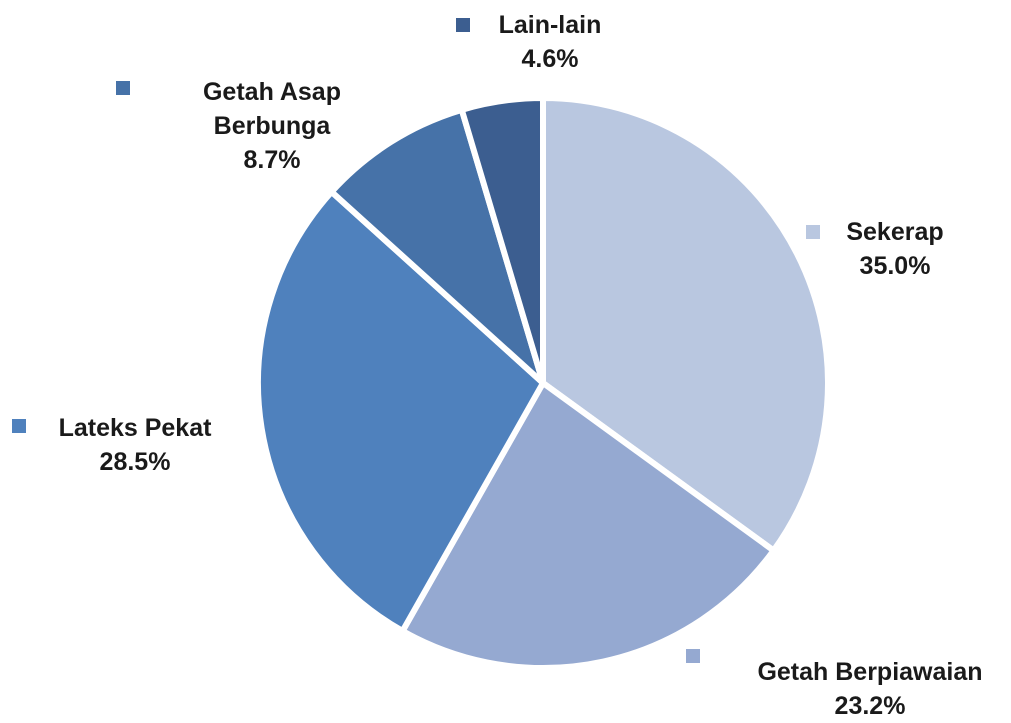 The image size is (1011, 723). What do you see at coordinates (550, 59) in the screenshot?
I see `value-label: 4.6%` at bounding box center [550, 59].